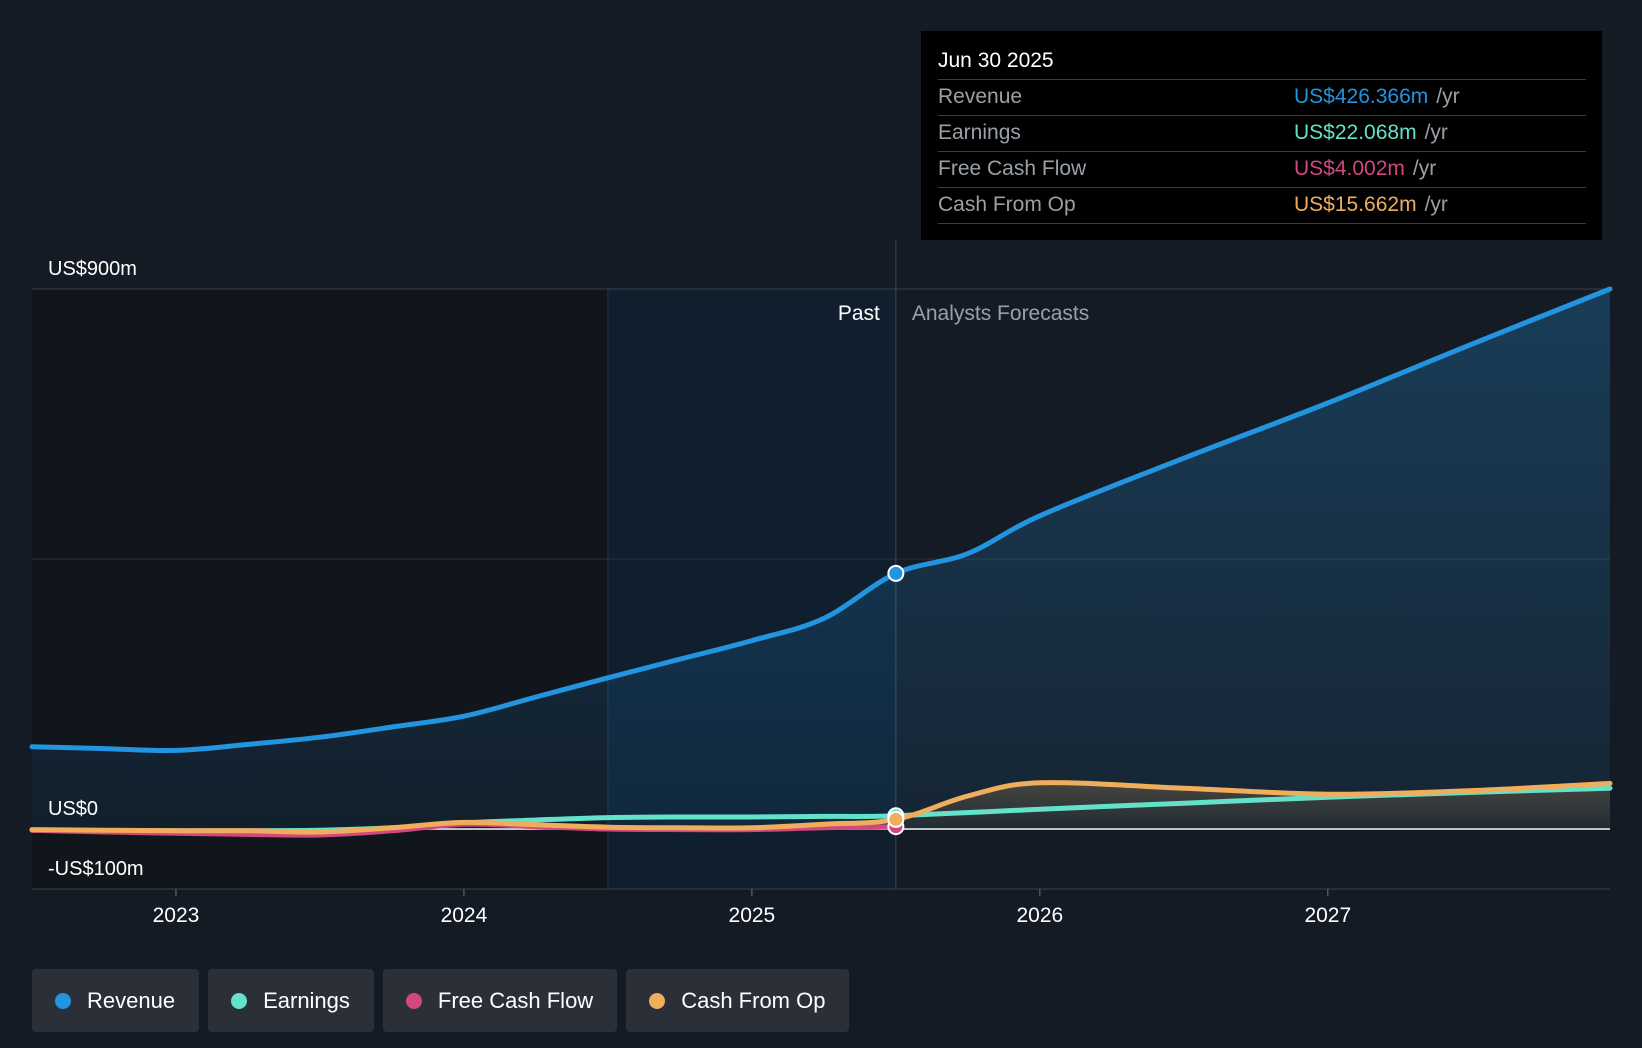 The height and width of the screenshot is (1048, 1642). Describe the element at coordinates (1007, 204) in the screenshot. I see `tooltip-label: Cash From Op` at that location.